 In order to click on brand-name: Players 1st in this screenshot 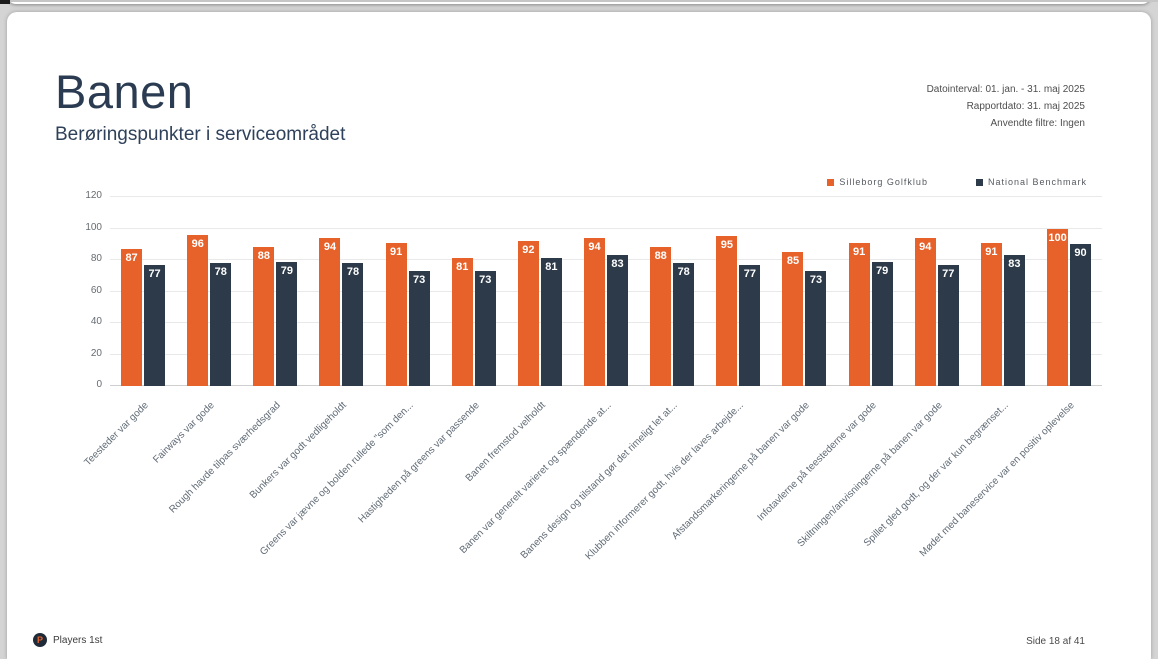, I will do `click(78, 640)`.